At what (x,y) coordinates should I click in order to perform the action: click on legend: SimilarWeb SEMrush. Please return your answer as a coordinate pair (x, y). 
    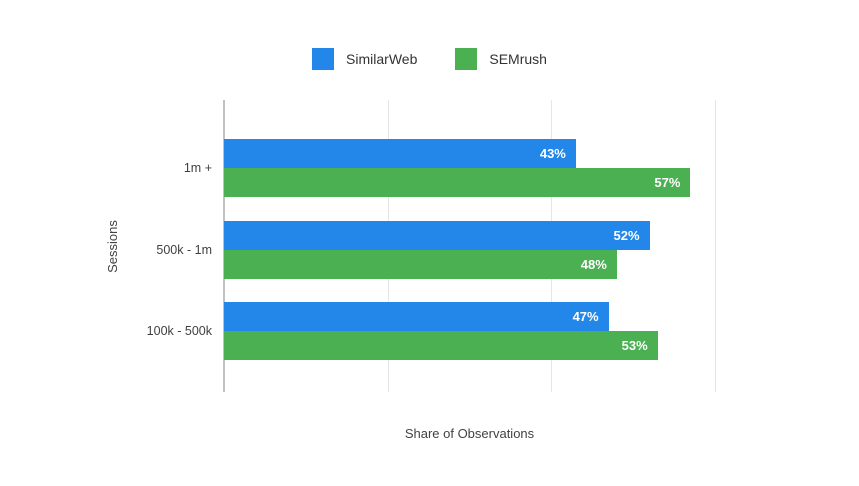
    Looking at the image, I should click on (429, 59).